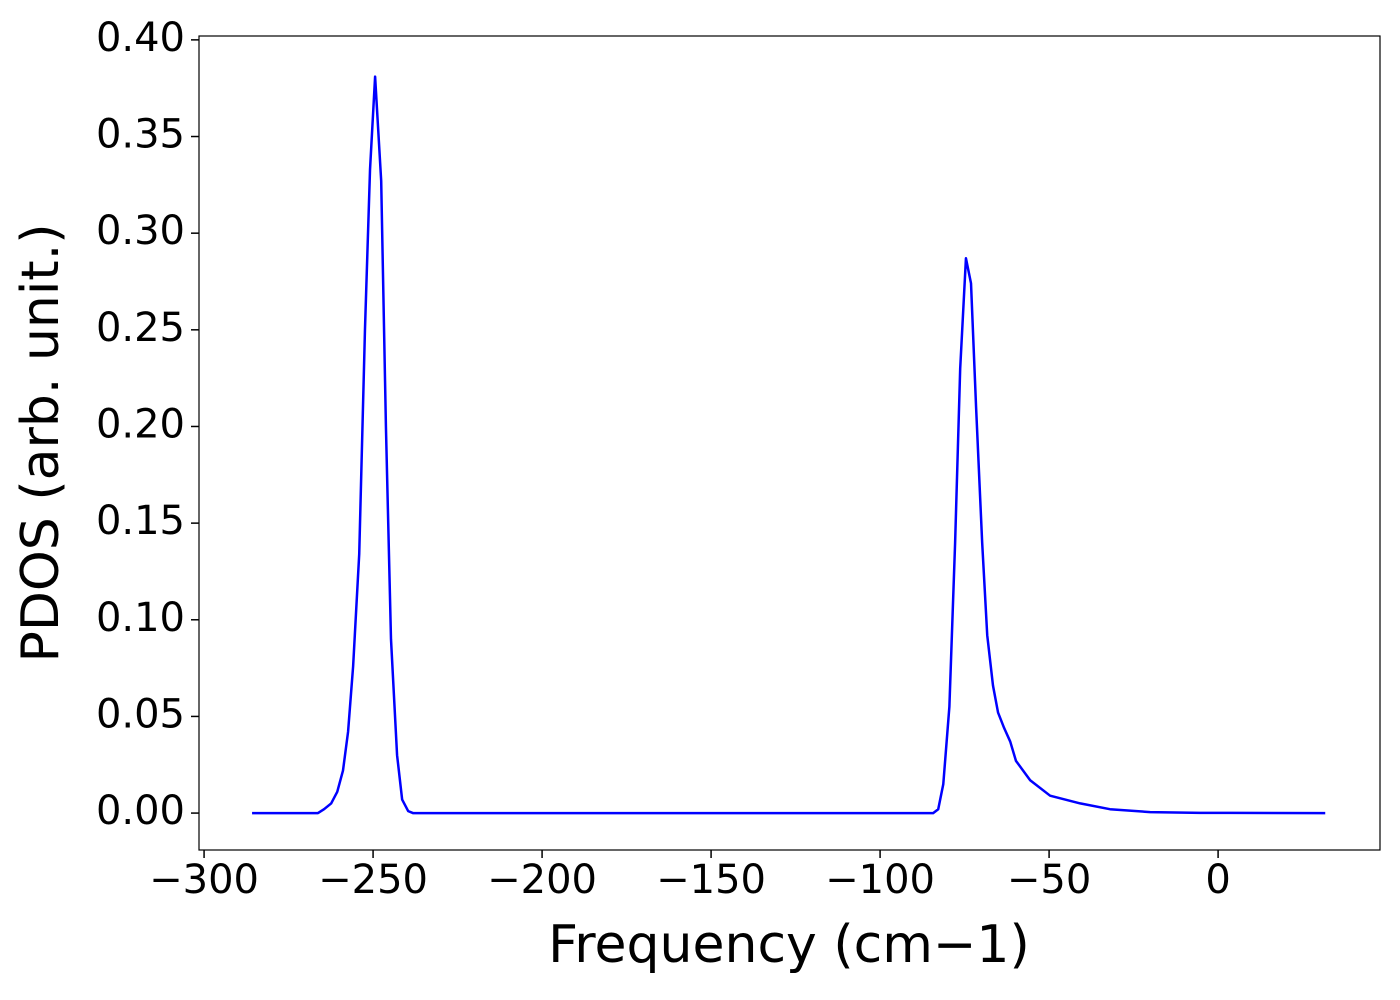 This screenshot has height=1000, width=1400. I want to click on x-tick-label: −300, so click(204, 880).